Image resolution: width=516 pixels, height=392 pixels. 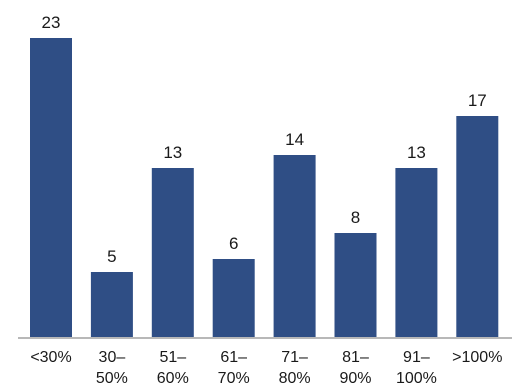 I want to click on x-tick-label: >100%, so click(x=477, y=357).